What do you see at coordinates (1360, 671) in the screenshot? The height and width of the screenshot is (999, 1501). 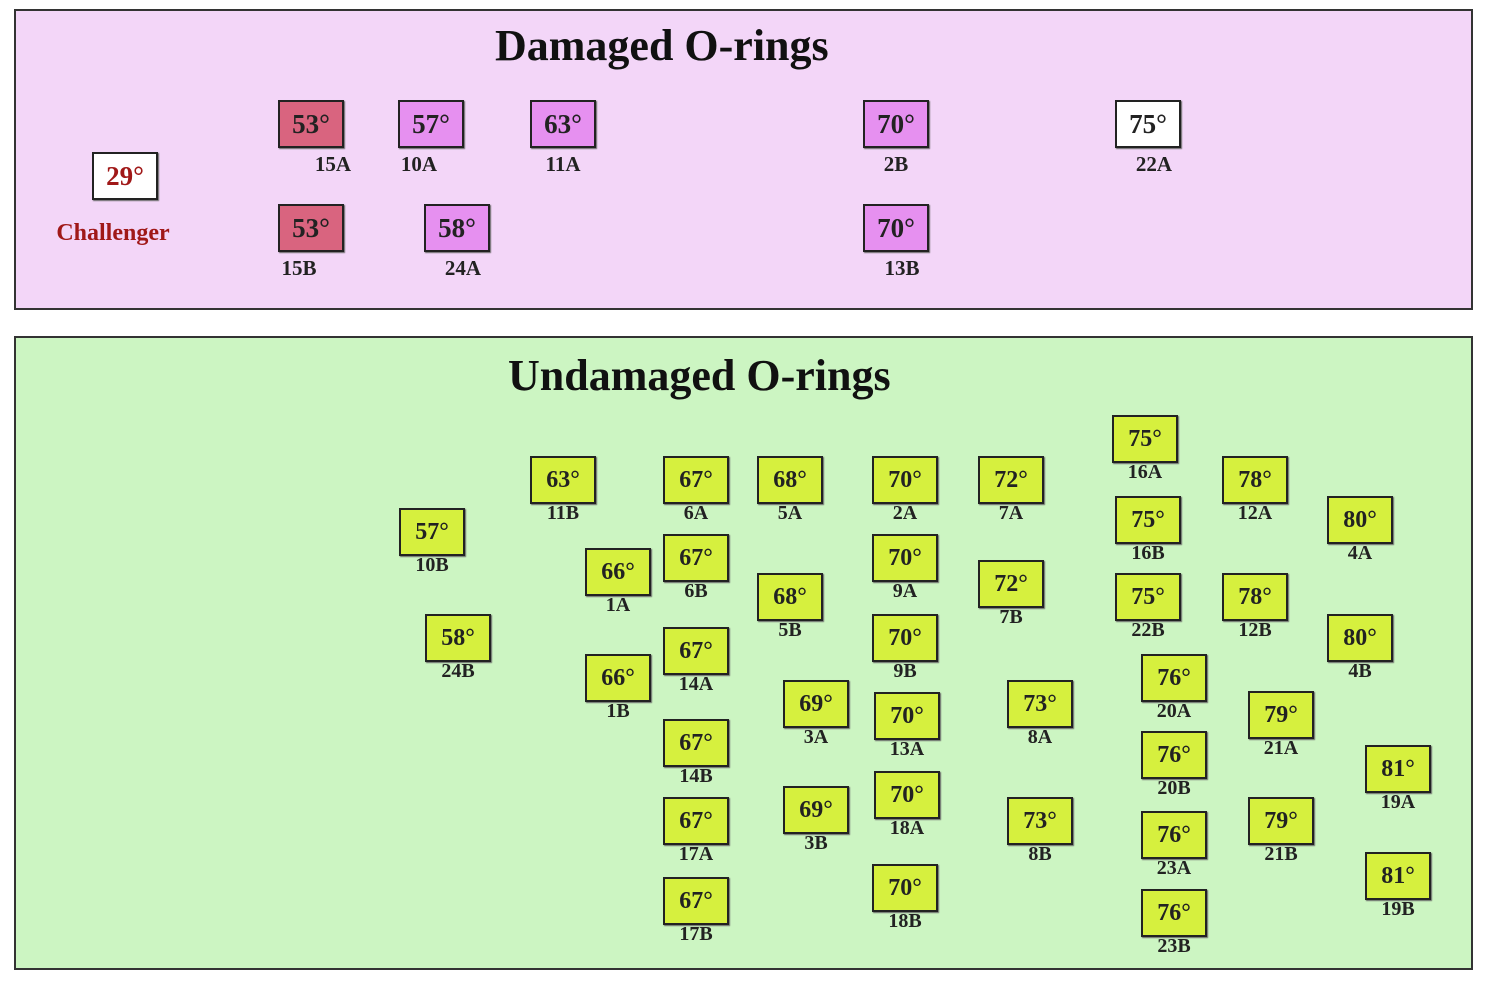 I see `oring-label: 4B` at bounding box center [1360, 671].